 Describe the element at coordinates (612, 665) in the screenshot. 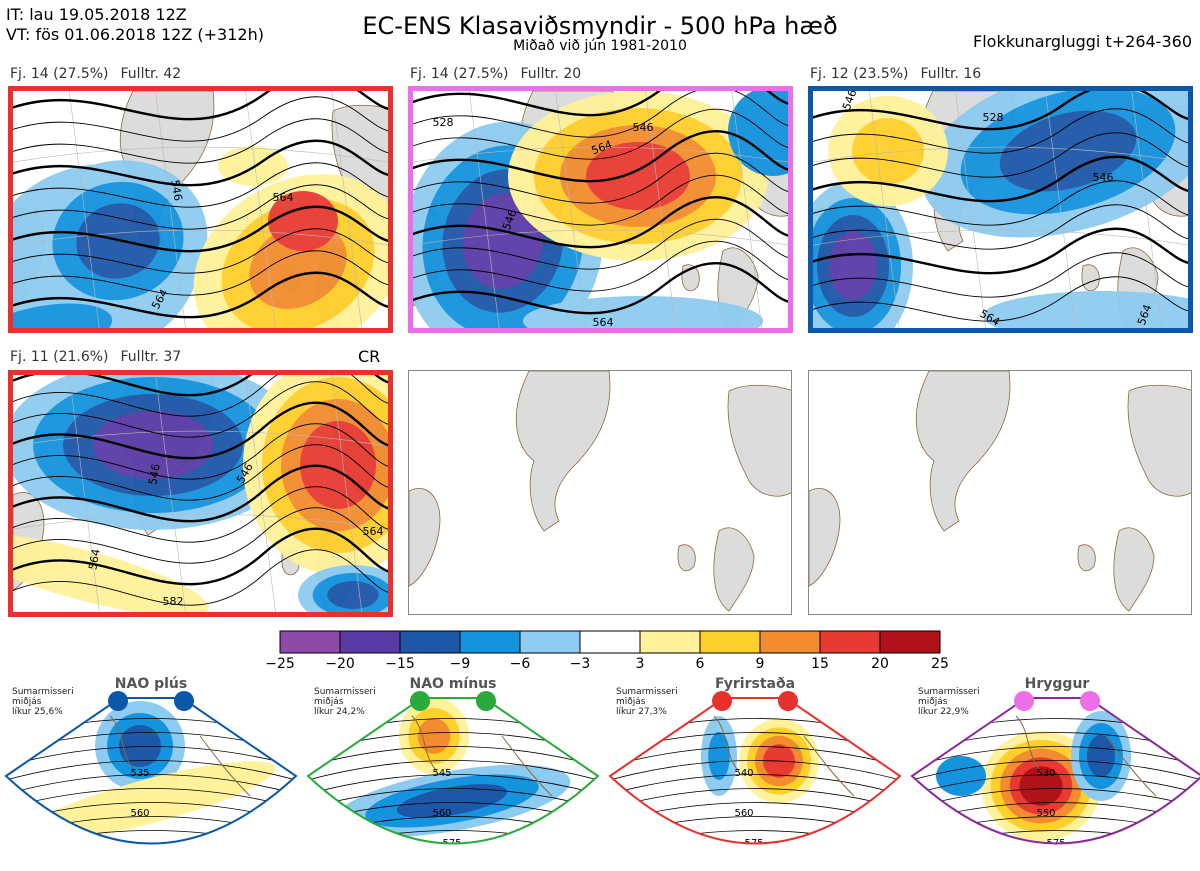

I see `colorbar-tick-labels: −25 −20 −15 −9 −6 −3 3 6 9 15 20 25` at that location.